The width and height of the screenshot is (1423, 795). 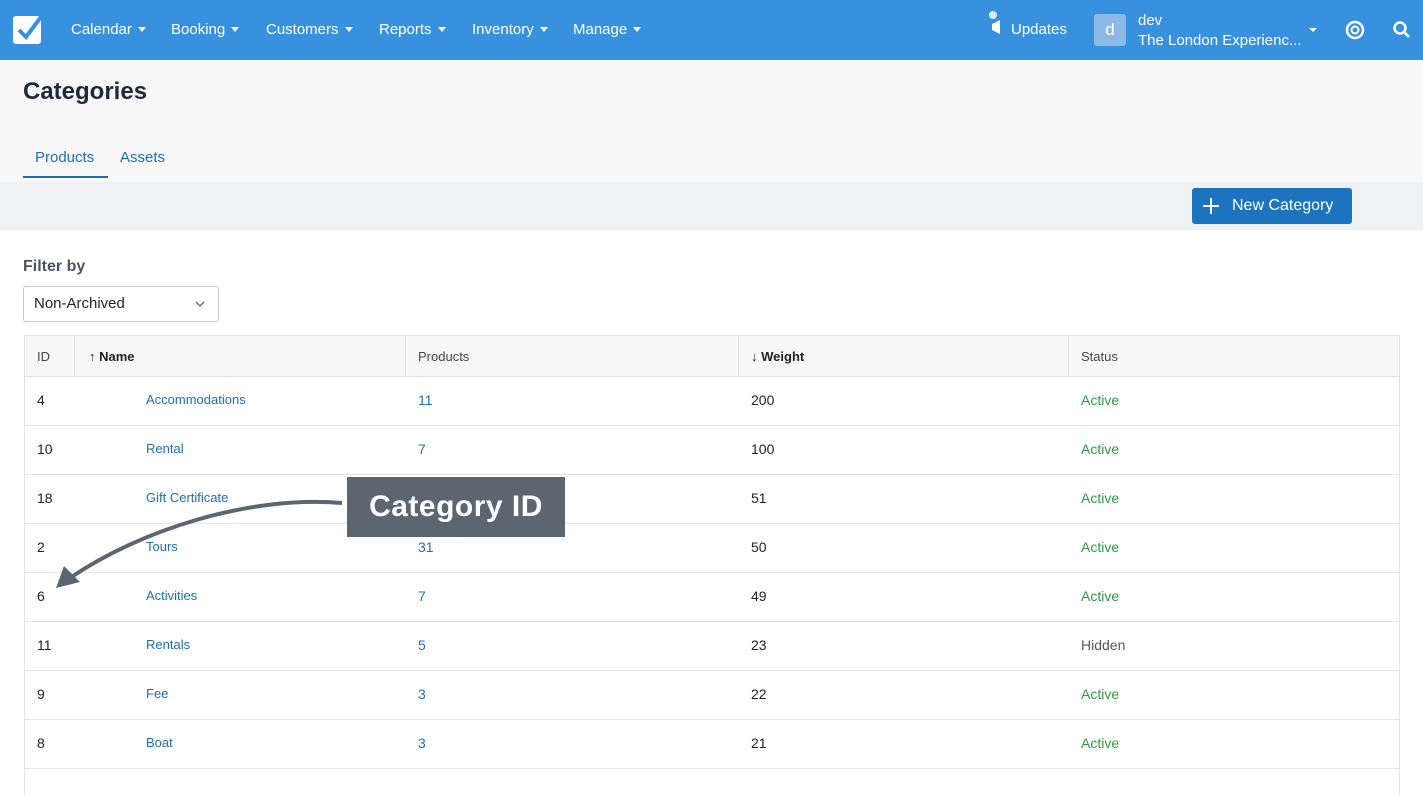 What do you see at coordinates (759, 547) in the screenshot?
I see `weight-cell: 50` at bounding box center [759, 547].